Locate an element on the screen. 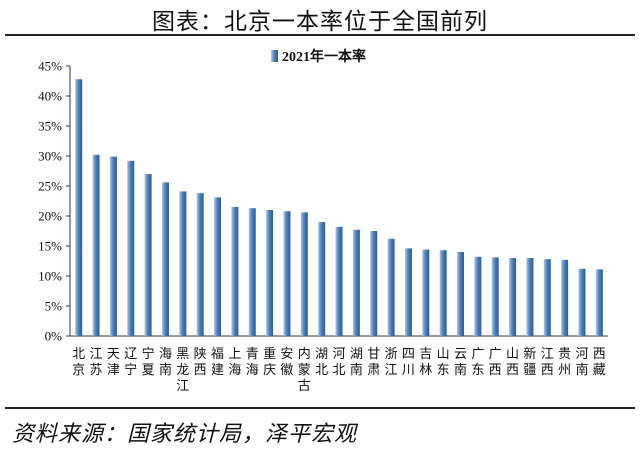 The width and height of the screenshot is (640, 452). y-tick-label: 30% is located at coordinates (50, 156).